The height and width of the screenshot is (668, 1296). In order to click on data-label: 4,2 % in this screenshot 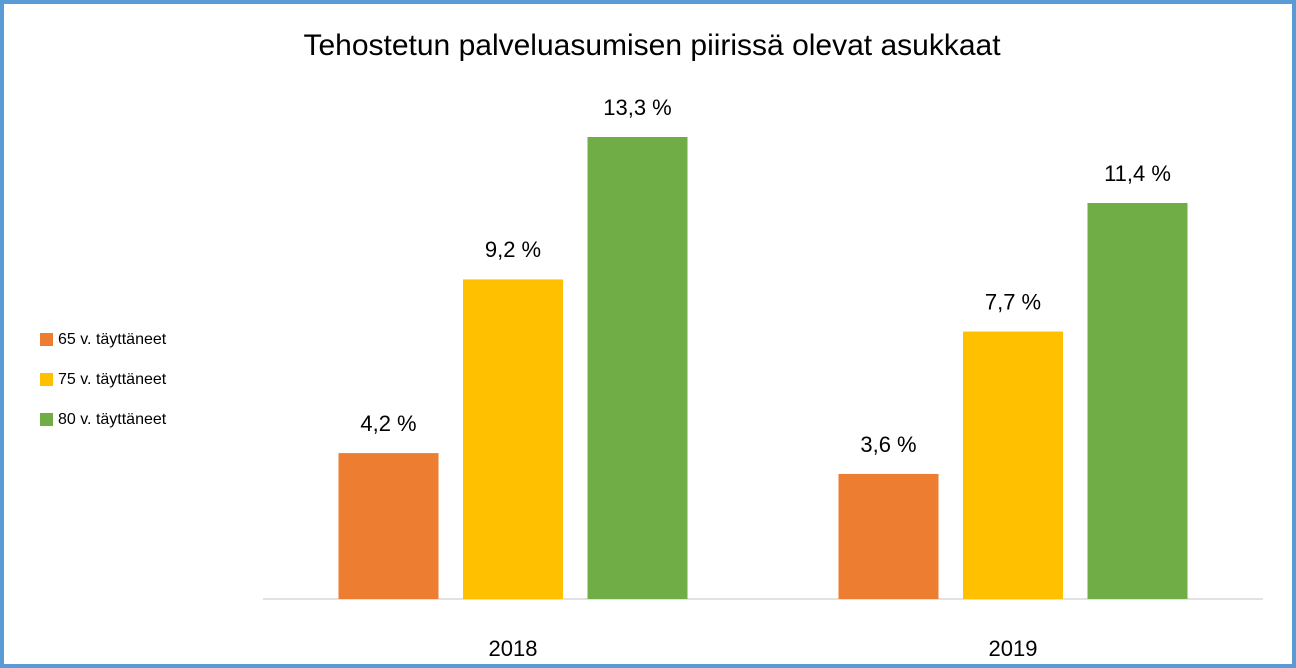, I will do `click(388, 423)`.